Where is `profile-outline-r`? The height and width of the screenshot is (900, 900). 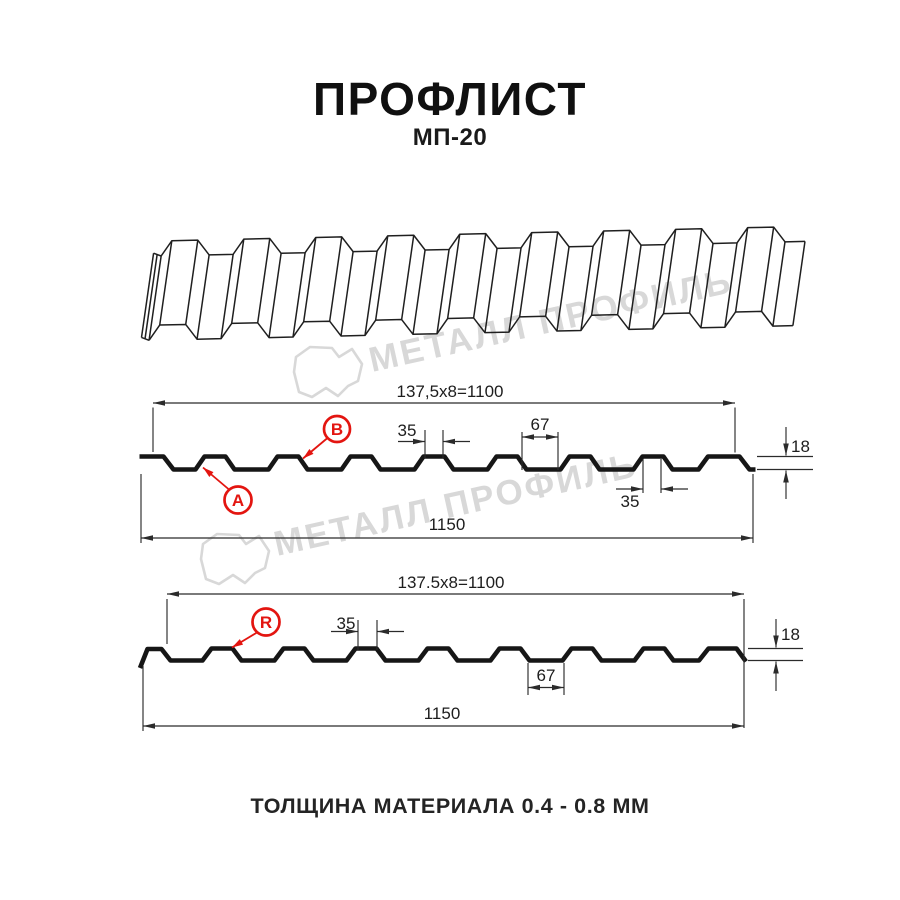
profile-outline-r is located at coordinates (442, 657).